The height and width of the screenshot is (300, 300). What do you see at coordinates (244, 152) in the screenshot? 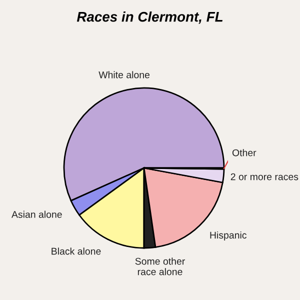
I see `slice-label: Other` at bounding box center [244, 152].